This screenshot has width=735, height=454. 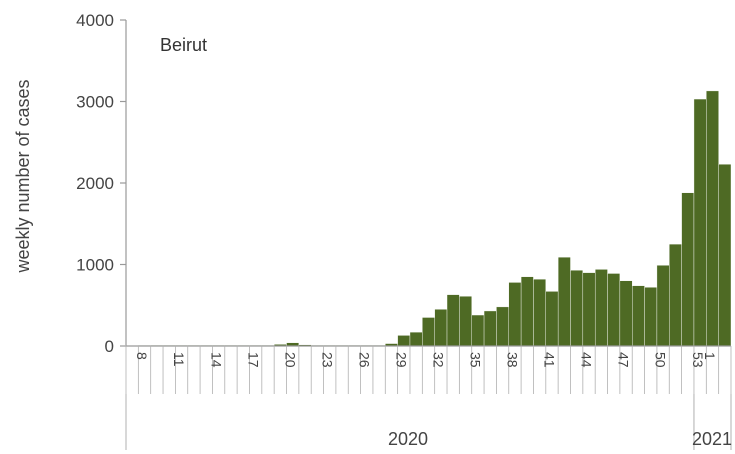 What do you see at coordinates (698, 360) in the screenshot?
I see `x-tick-label: 53` at bounding box center [698, 360].